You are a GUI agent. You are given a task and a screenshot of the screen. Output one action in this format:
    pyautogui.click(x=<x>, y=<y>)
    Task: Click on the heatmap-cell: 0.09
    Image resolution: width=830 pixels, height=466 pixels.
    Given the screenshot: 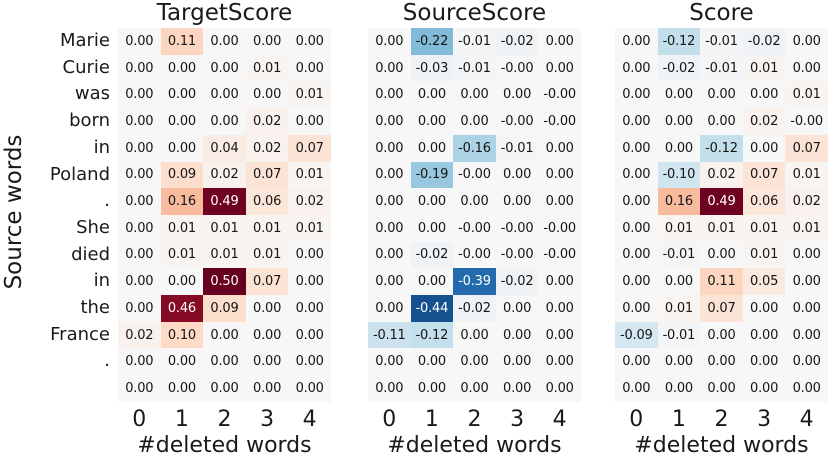 What is the action you would take?
    pyautogui.click(x=182, y=175)
    